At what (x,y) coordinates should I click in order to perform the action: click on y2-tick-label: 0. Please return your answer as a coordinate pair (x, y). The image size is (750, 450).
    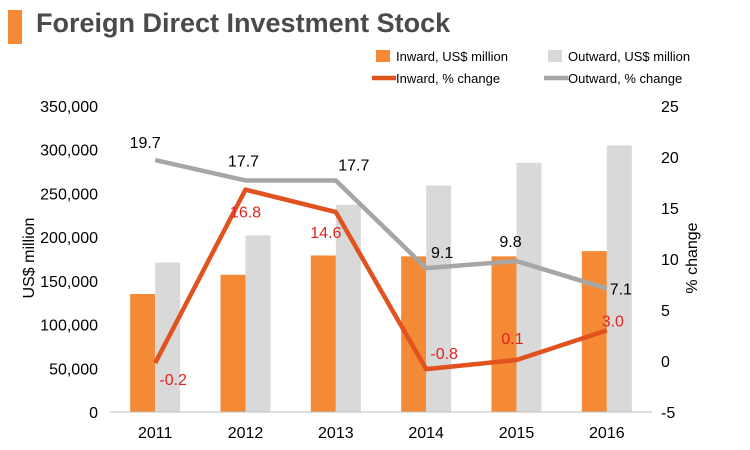
    Looking at the image, I should click on (665, 362).